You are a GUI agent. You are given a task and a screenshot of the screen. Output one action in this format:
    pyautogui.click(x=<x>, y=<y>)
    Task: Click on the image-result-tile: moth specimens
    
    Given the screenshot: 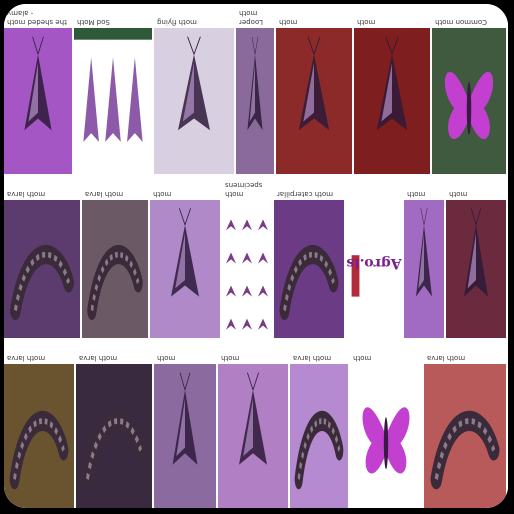 What is the action you would take?
    pyautogui.click(x=248, y=257)
    